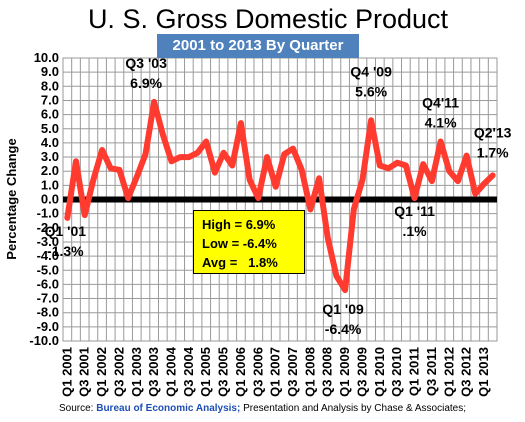 The image size is (525, 422). What do you see at coordinates (371, 81) in the screenshot?
I see `point-annotation: Q4 '09 5.6%` at bounding box center [371, 81].